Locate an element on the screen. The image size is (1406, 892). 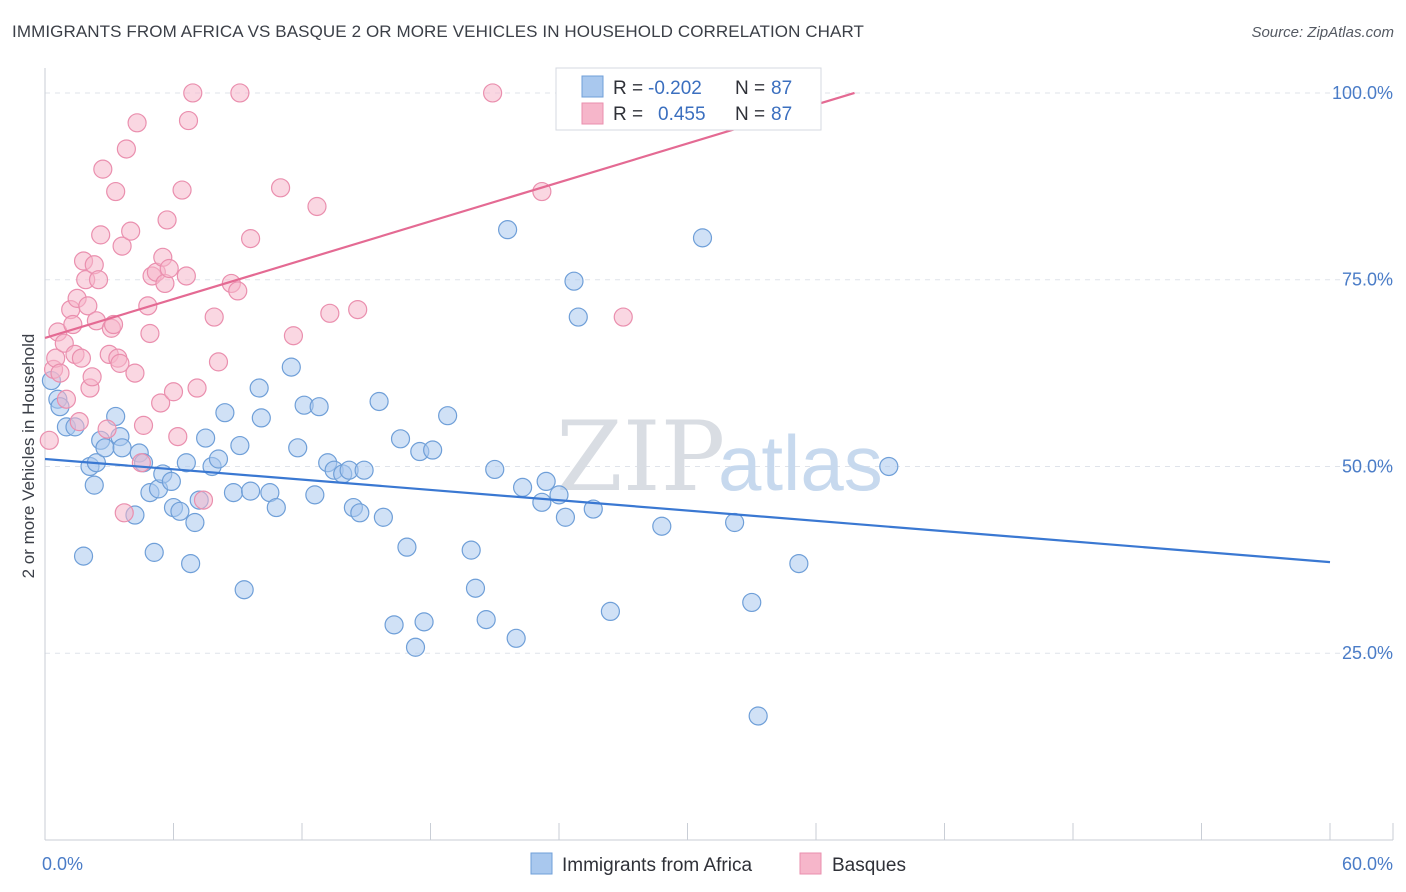
x-tick-label-min: 0.0% is located at coordinates (62, 864).